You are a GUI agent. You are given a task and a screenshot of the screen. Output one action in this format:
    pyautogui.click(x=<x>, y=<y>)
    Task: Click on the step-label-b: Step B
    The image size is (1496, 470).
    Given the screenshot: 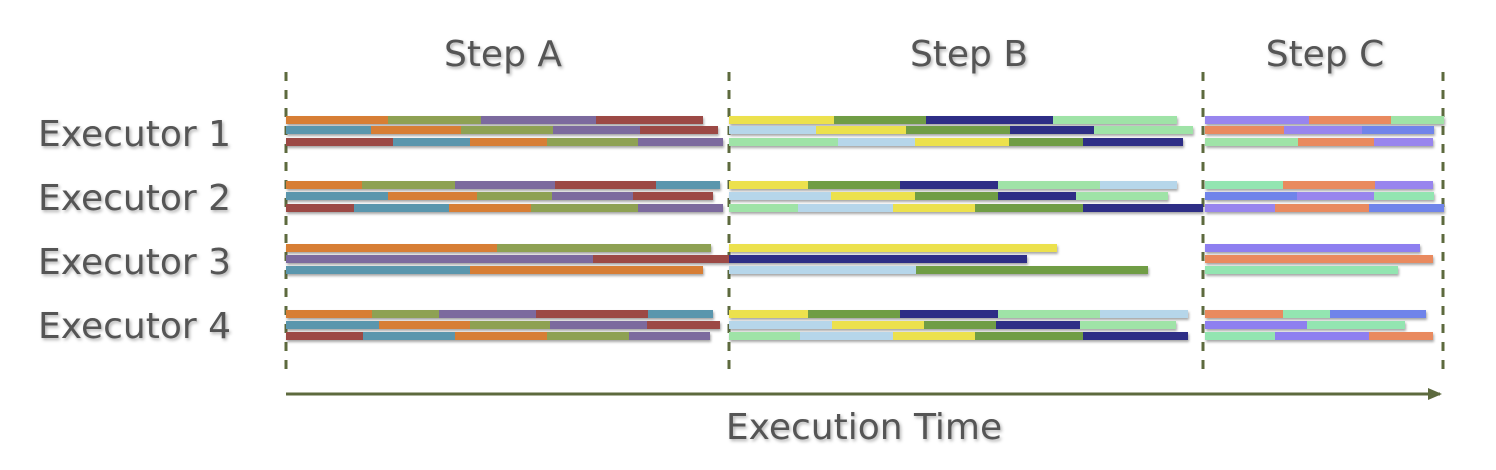 What is the action you would take?
    pyautogui.click(x=969, y=54)
    